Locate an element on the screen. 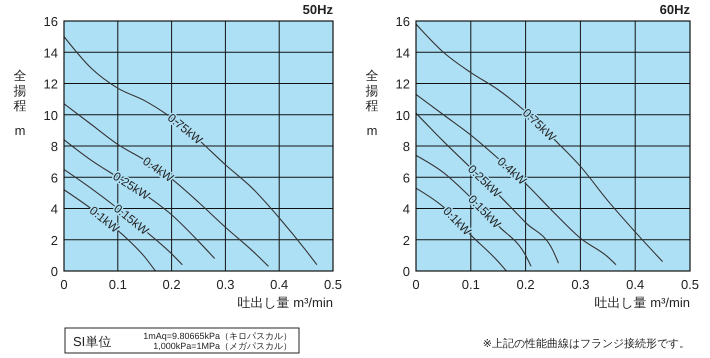 The height and width of the screenshot is (358, 710). text: SI単位 is located at coordinates (92, 341).